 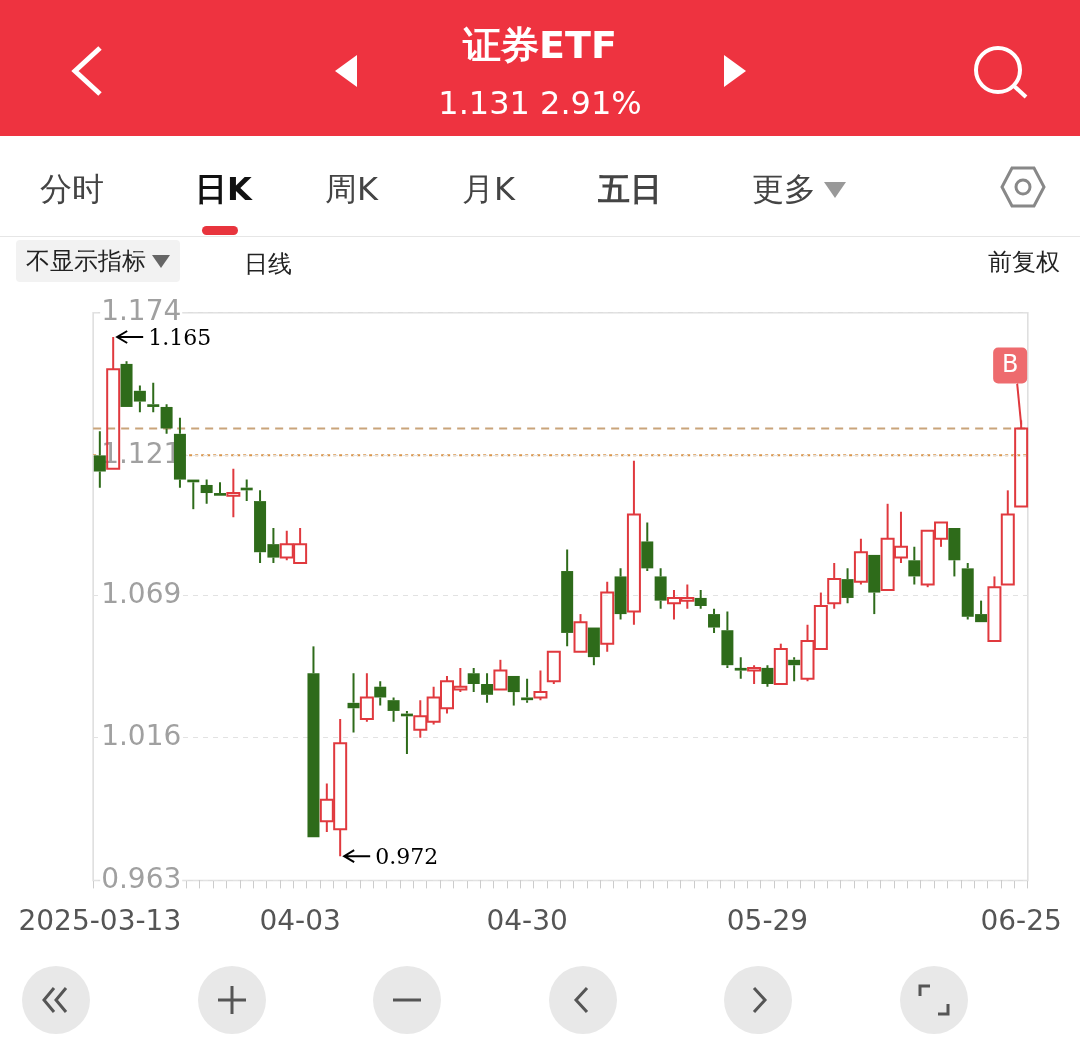 I want to click on x-tick-label: 04-03, so click(x=300, y=921).